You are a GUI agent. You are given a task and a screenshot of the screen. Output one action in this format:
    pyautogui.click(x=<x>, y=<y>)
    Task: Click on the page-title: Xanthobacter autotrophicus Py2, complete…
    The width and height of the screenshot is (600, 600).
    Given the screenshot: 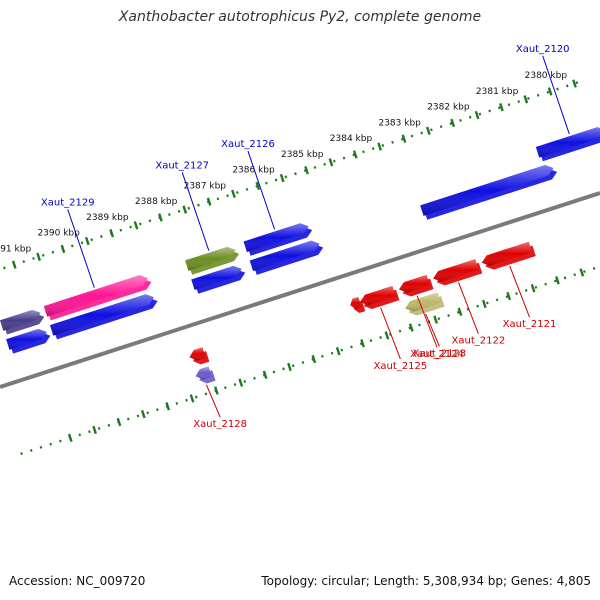 What is the action you would take?
    pyautogui.click(x=300, y=17)
    